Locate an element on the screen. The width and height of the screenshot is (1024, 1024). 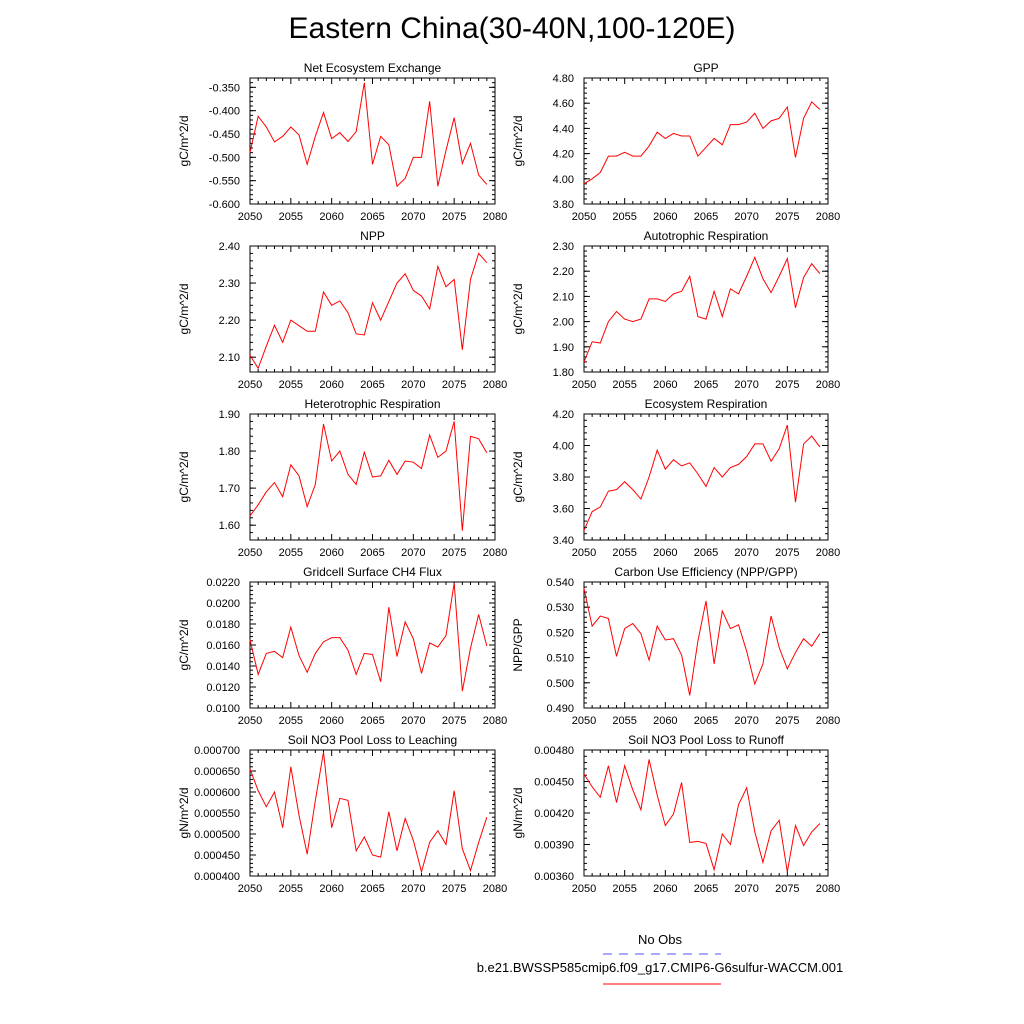
legend-obs-label: No Obs is located at coordinates (660, 939).